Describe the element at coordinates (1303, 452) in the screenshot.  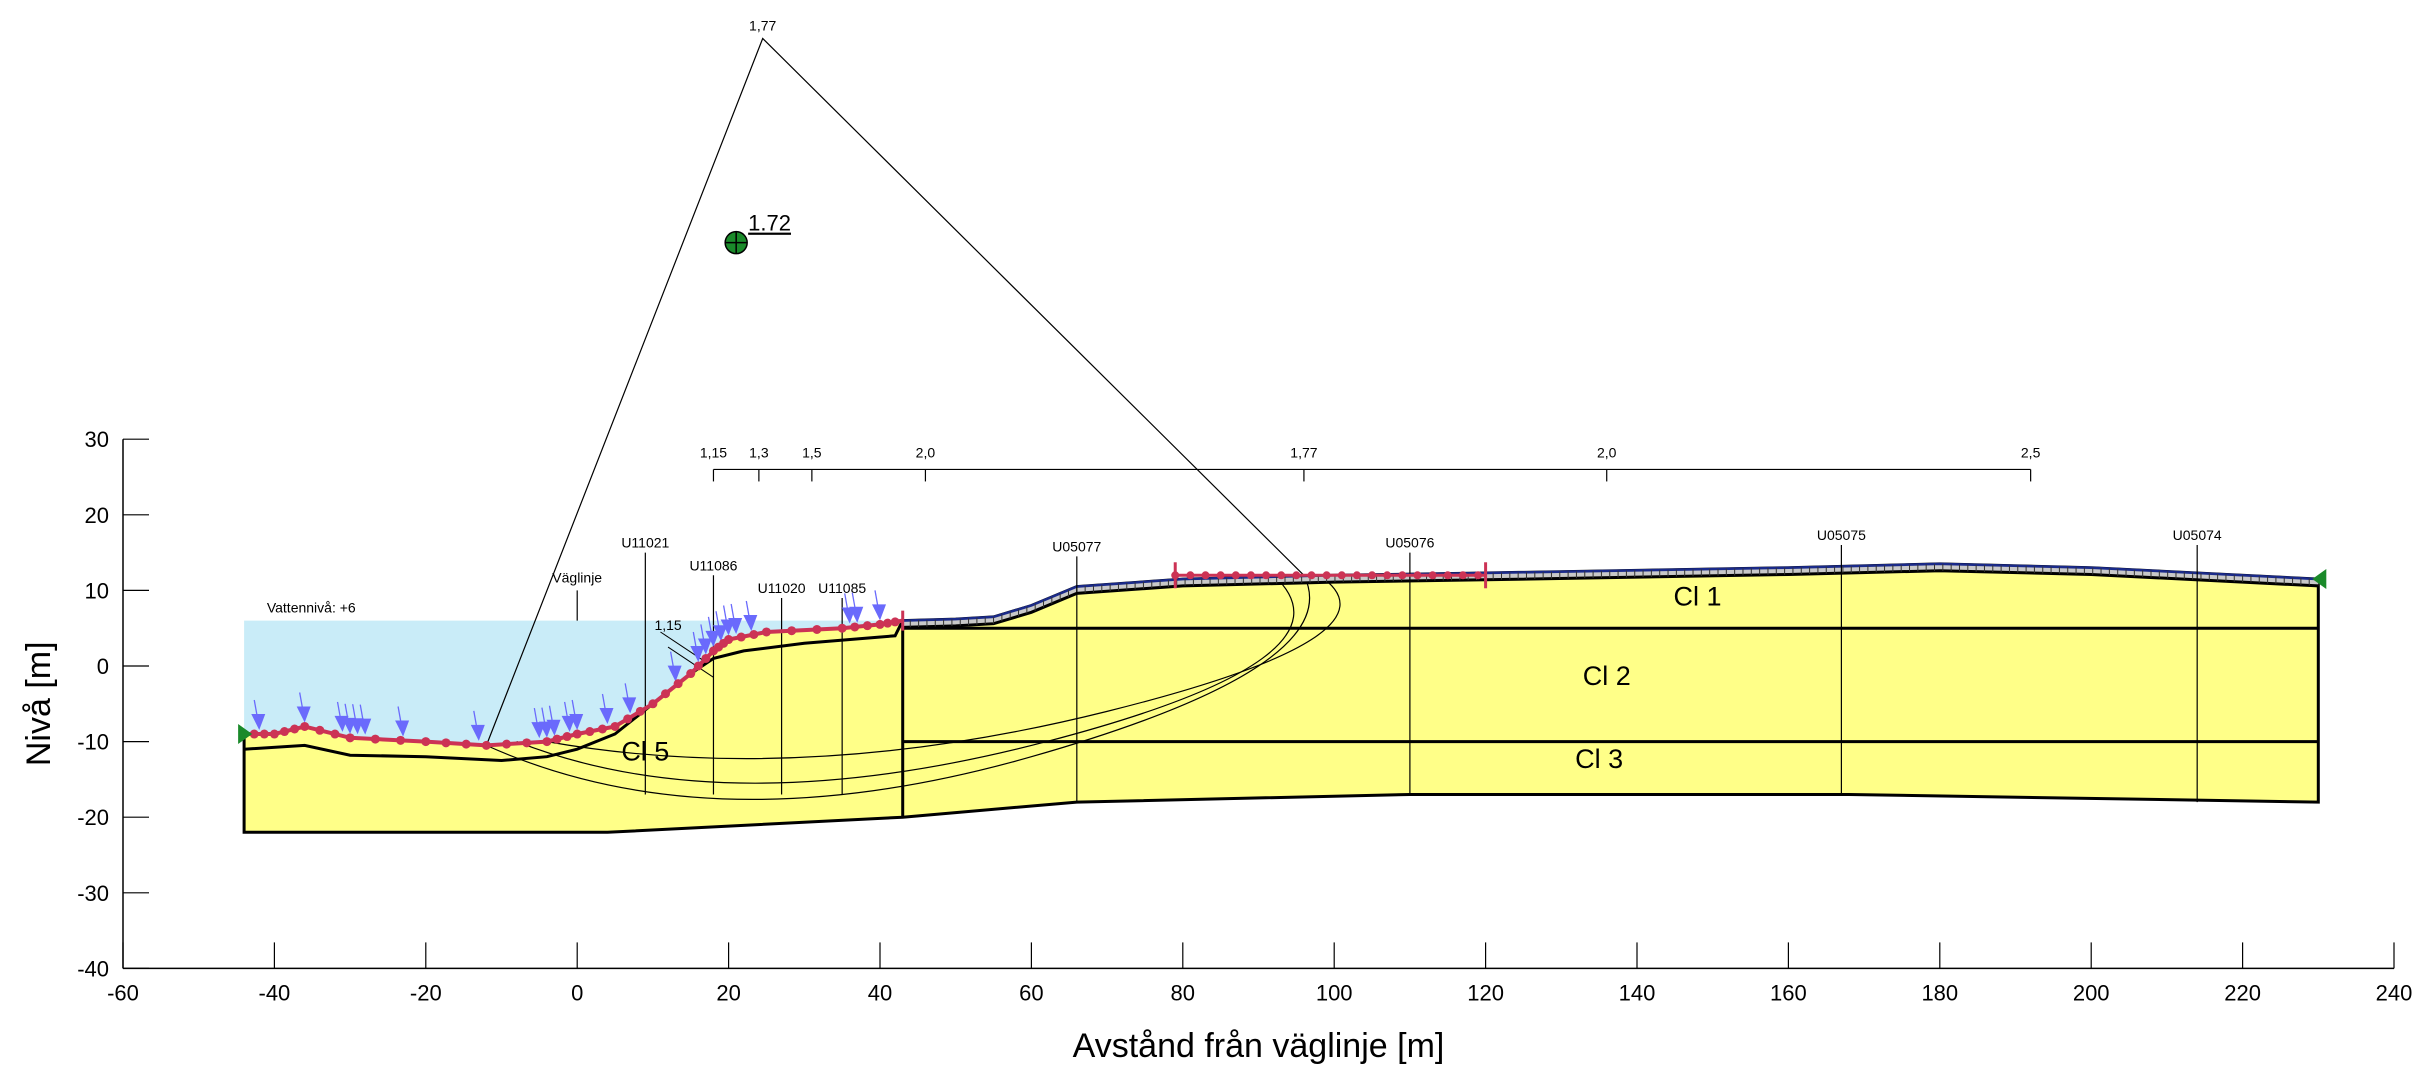
I see `fos-scale-label: 1,77` at that location.